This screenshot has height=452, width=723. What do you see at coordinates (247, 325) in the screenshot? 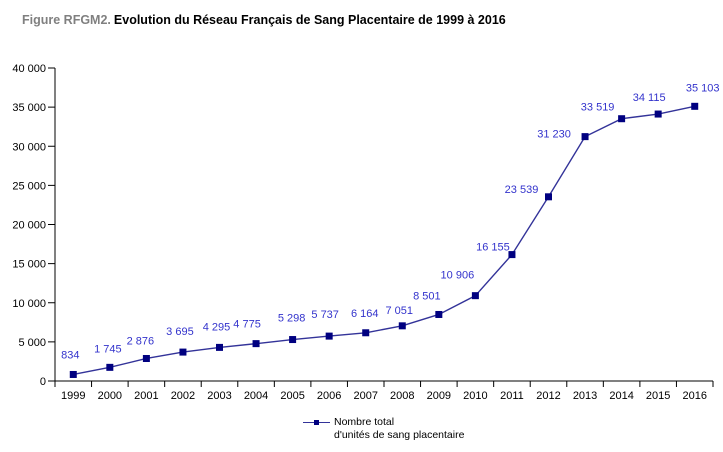
I see `data-point-label: 4 775` at bounding box center [247, 325].